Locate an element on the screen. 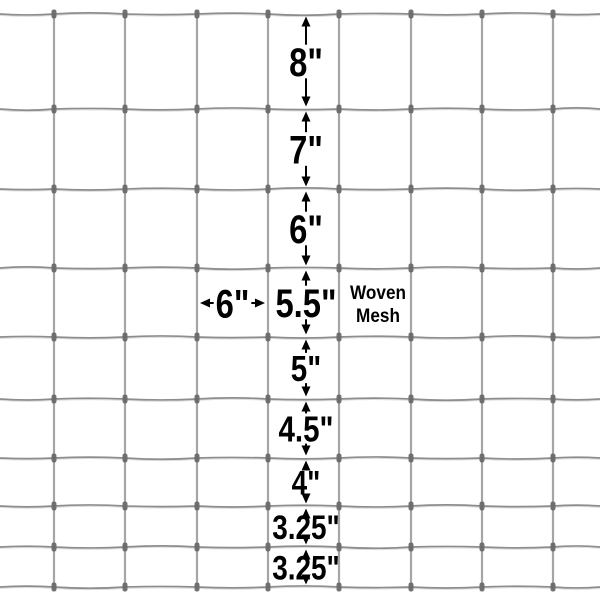 The height and width of the screenshot is (600, 600). mesh-type-label: Woven Mesh is located at coordinates (378, 305).